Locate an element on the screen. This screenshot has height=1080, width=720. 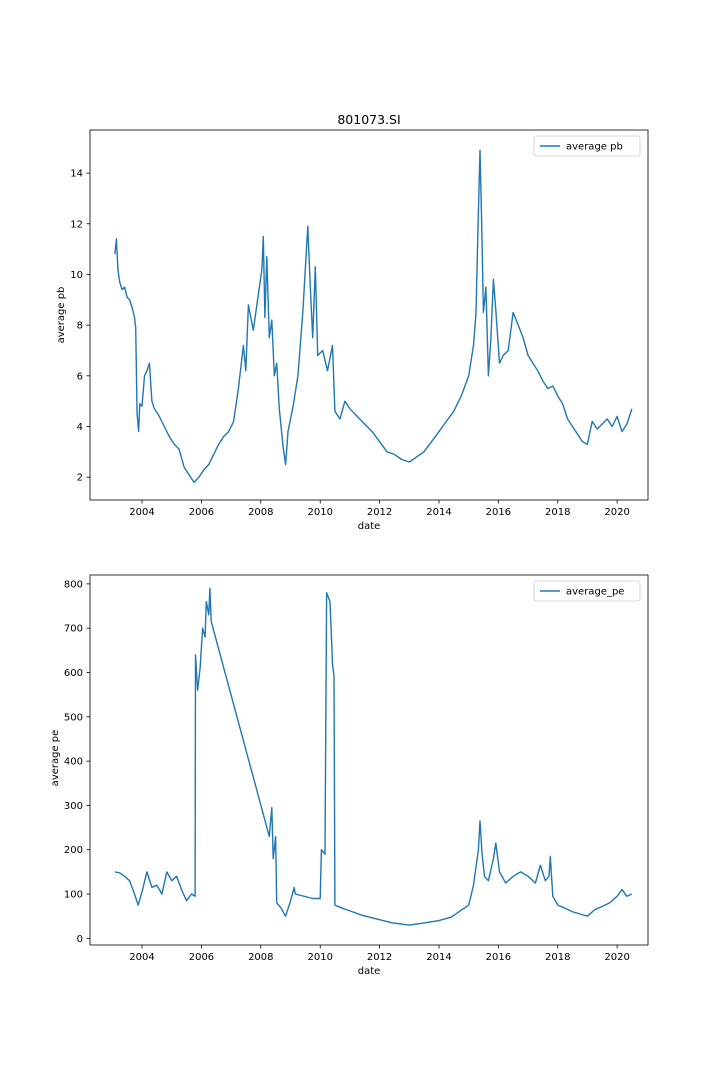
pb-y-tick-label: 6 is located at coordinates (80, 376).